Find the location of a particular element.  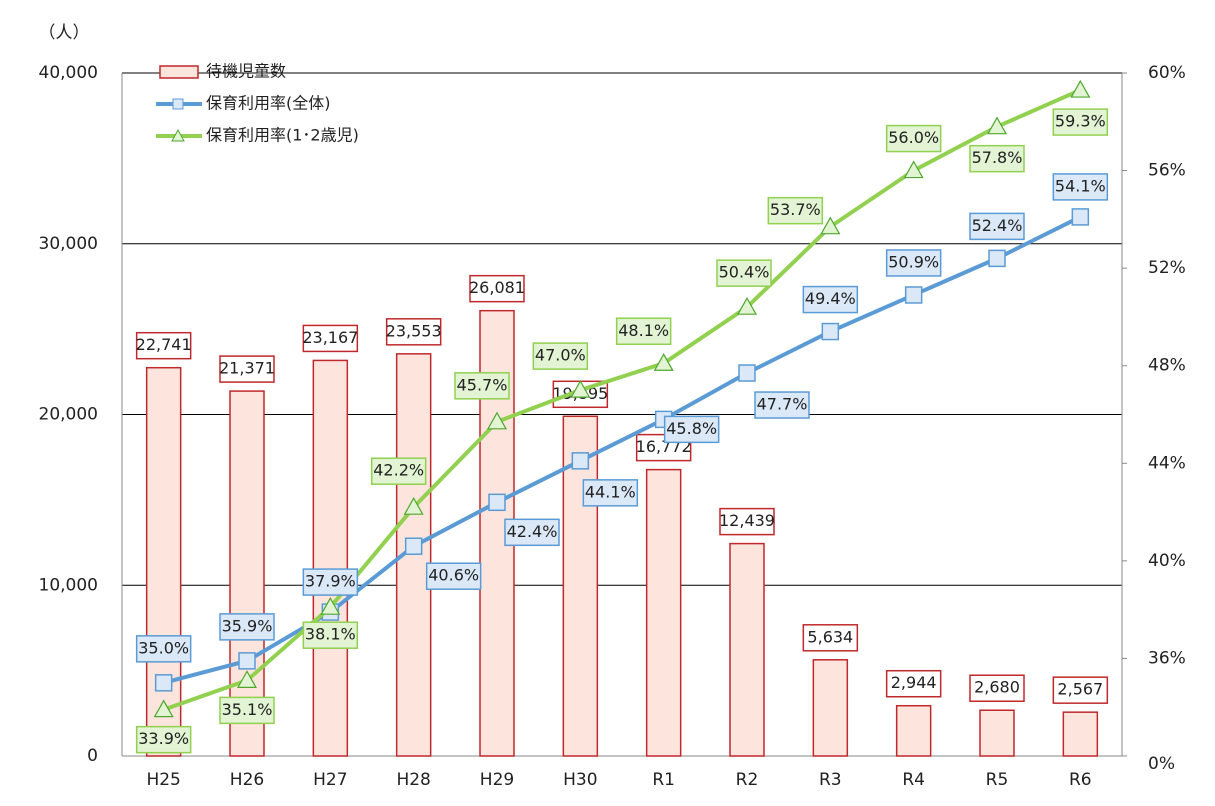

y-tick-label: 0 is located at coordinates (92, 756).